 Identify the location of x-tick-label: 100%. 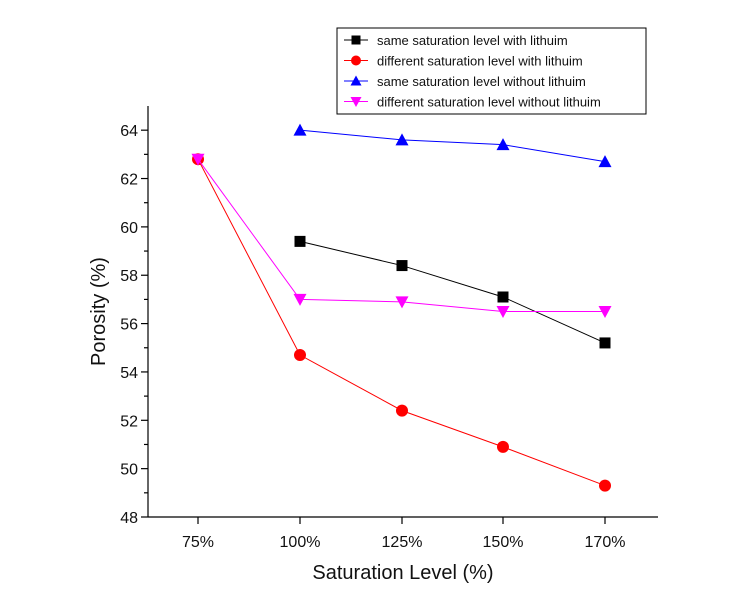
(300, 542).